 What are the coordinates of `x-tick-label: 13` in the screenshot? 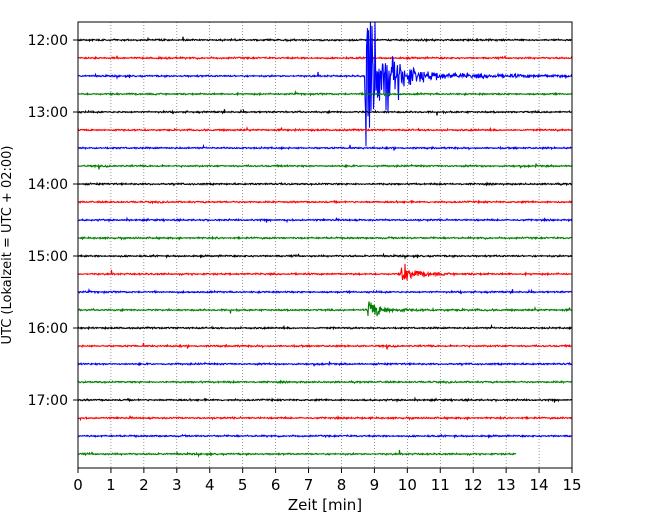 It's located at (506, 485).